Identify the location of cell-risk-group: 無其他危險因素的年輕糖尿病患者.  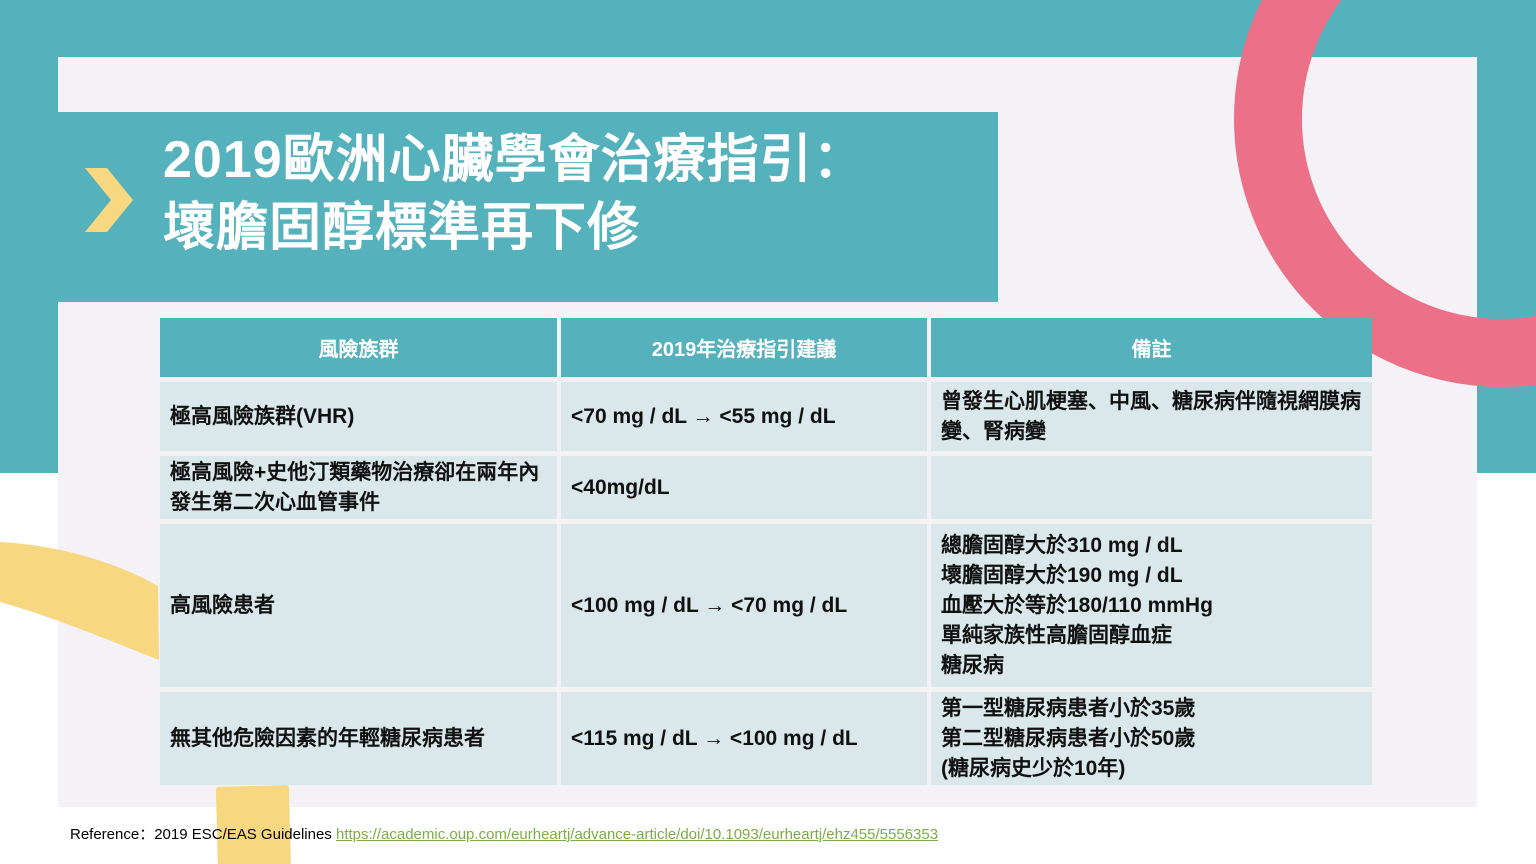
(358, 738).